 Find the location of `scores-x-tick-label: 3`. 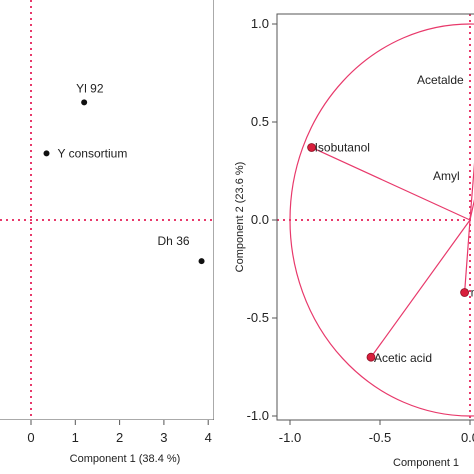

scores-x-tick-label: 3 is located at coordinates (163, 437).